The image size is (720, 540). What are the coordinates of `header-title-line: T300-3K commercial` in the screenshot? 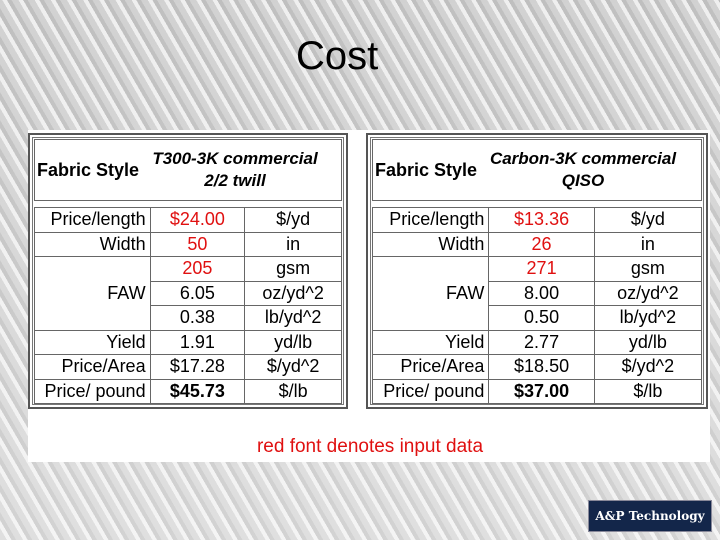 It's located at (235, 158).